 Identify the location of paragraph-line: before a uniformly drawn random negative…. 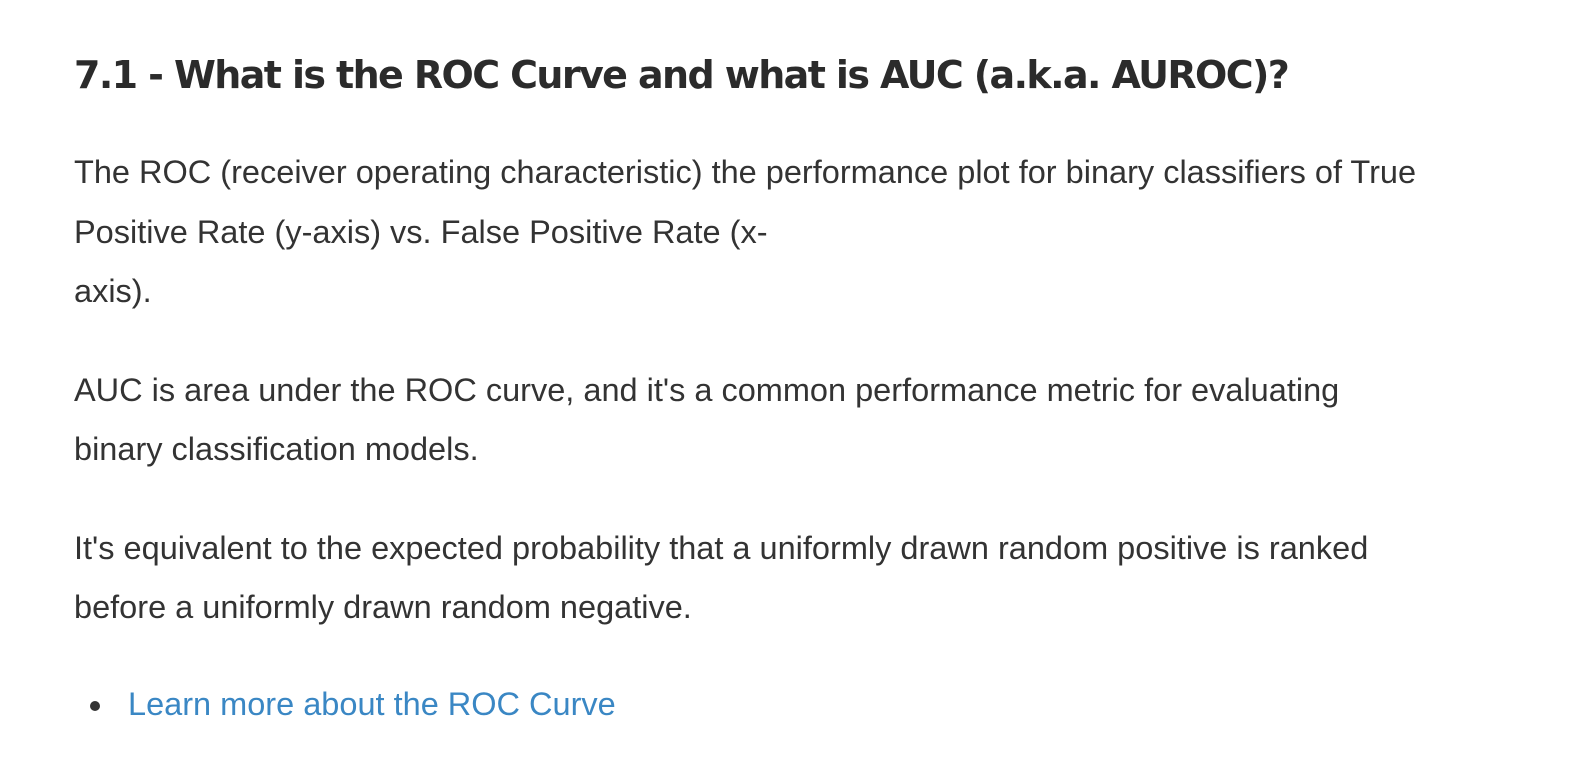
(383, 607).